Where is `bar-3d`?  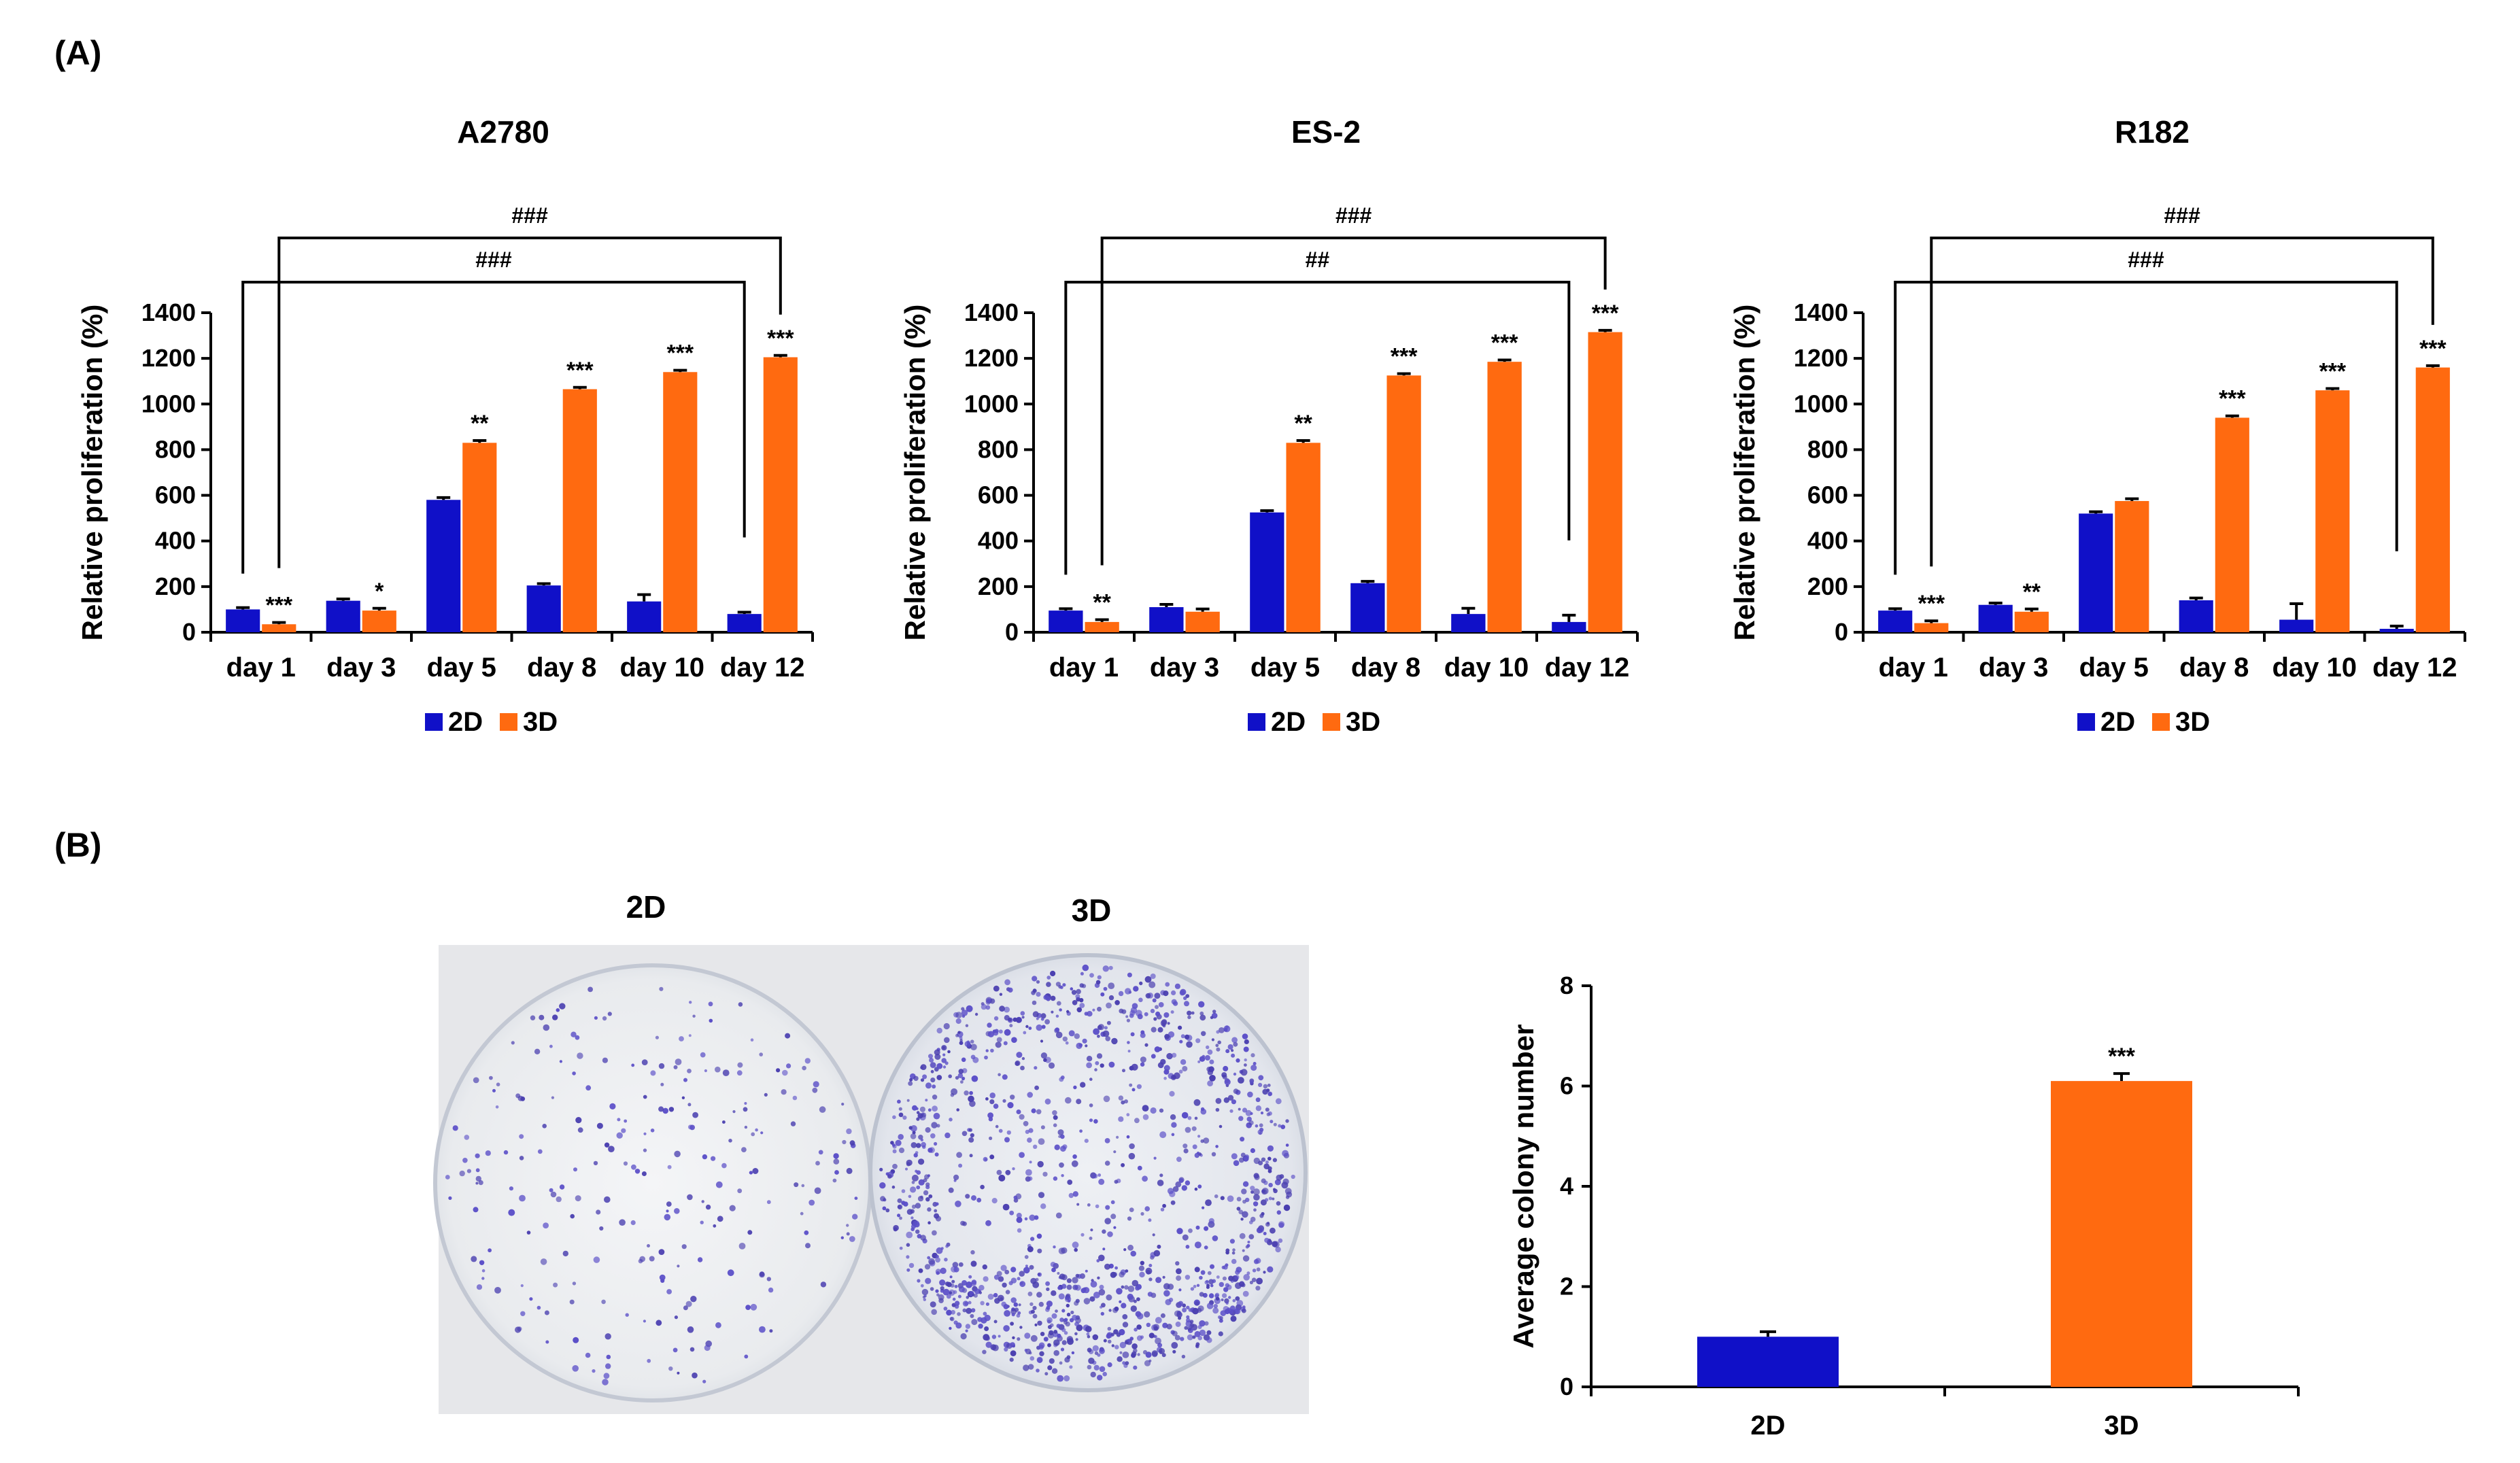 bar-3d is located at coordinates (1931, 627).